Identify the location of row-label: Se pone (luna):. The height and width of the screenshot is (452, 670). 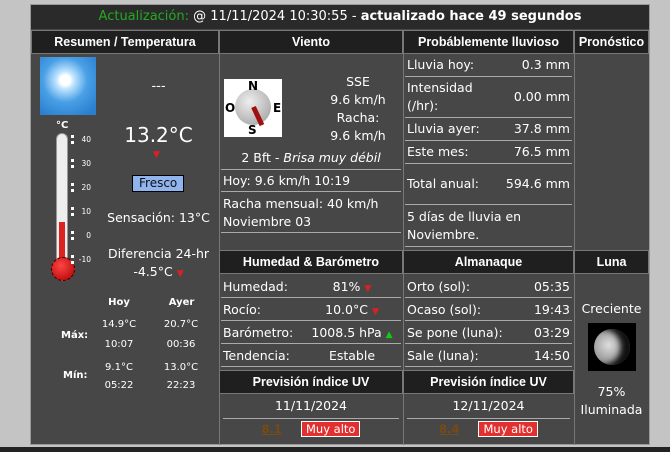
(455, 332).